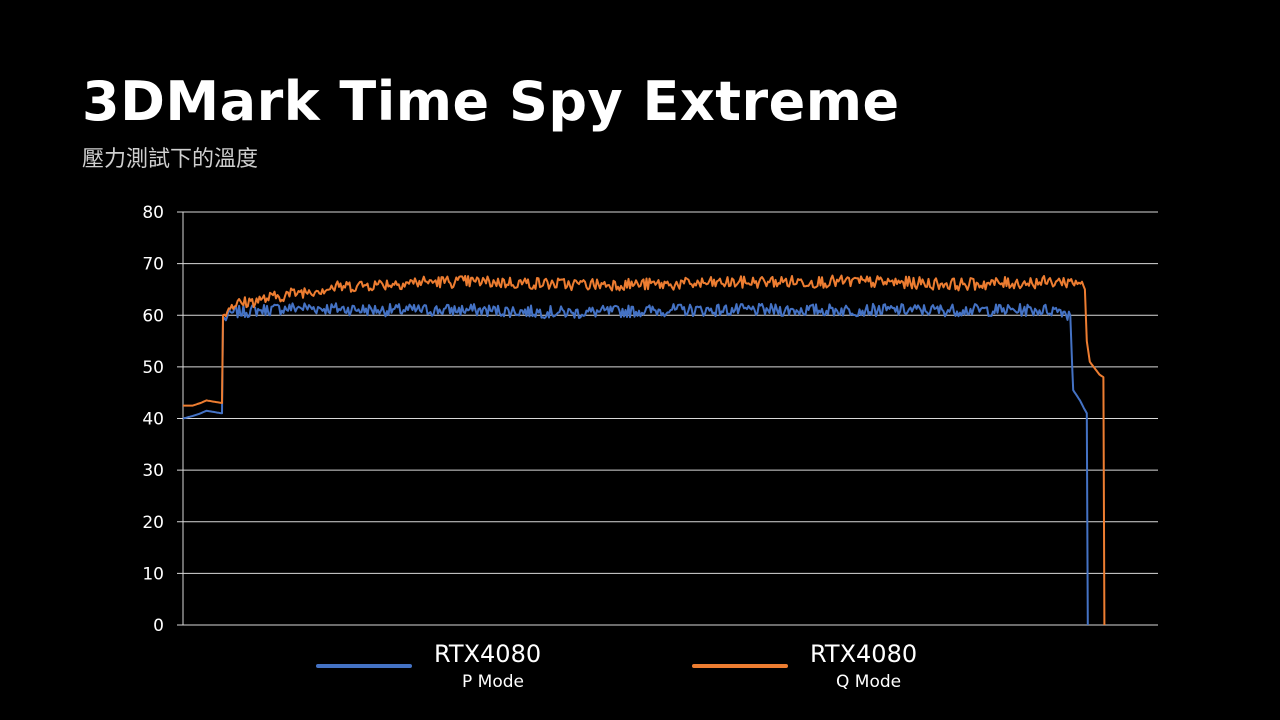 The image size is (1280, 720). What do you see at coordinates (153, 316) in the screenshot?
I see `y-tick-label-60: 60` at bounding box center [153, 316].